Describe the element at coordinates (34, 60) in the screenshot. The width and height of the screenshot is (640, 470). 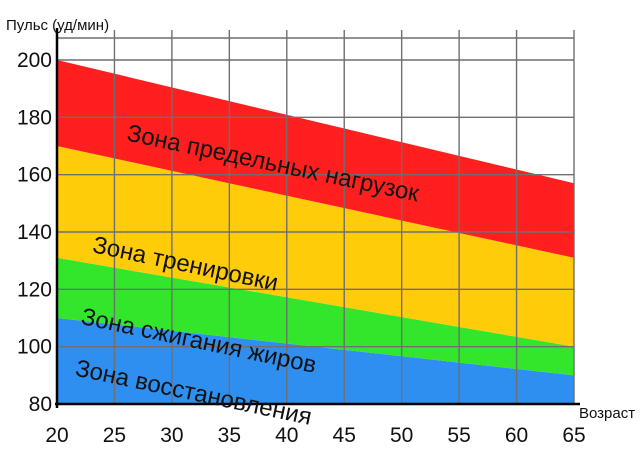
I see `y-tick-label: 200` at that location.